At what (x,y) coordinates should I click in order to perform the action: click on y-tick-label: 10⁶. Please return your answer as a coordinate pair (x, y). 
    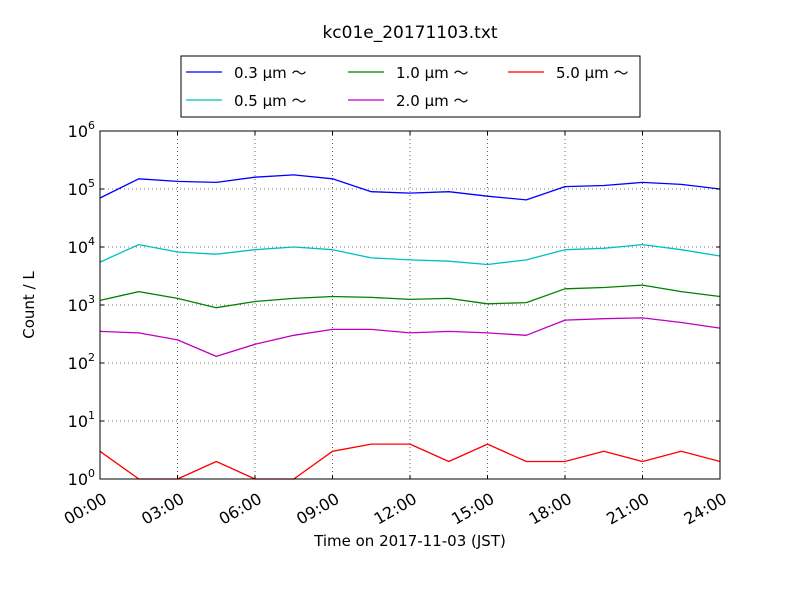
    Looking at the image, I should click on (81, 130).